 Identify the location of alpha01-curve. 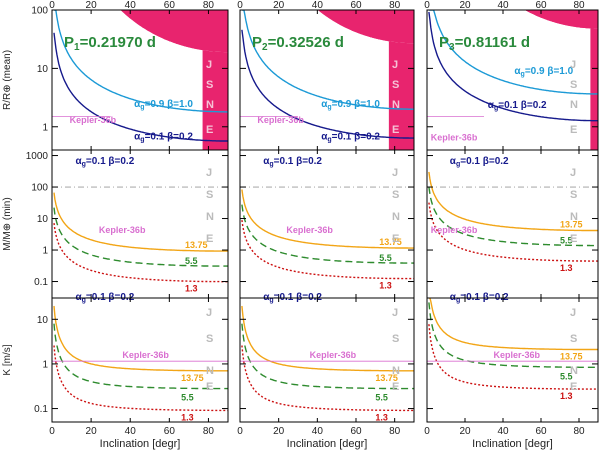
(140, 87).